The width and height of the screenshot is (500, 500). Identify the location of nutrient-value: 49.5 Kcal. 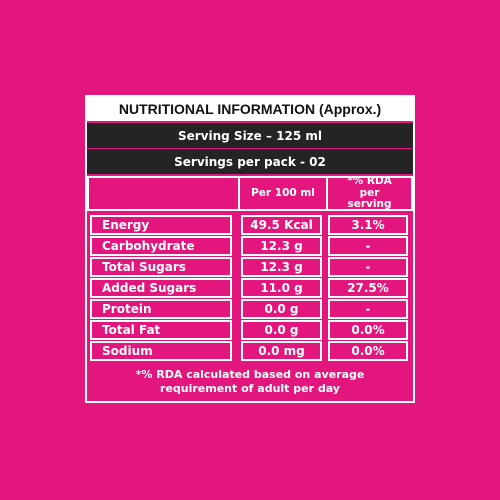
(281, 225).